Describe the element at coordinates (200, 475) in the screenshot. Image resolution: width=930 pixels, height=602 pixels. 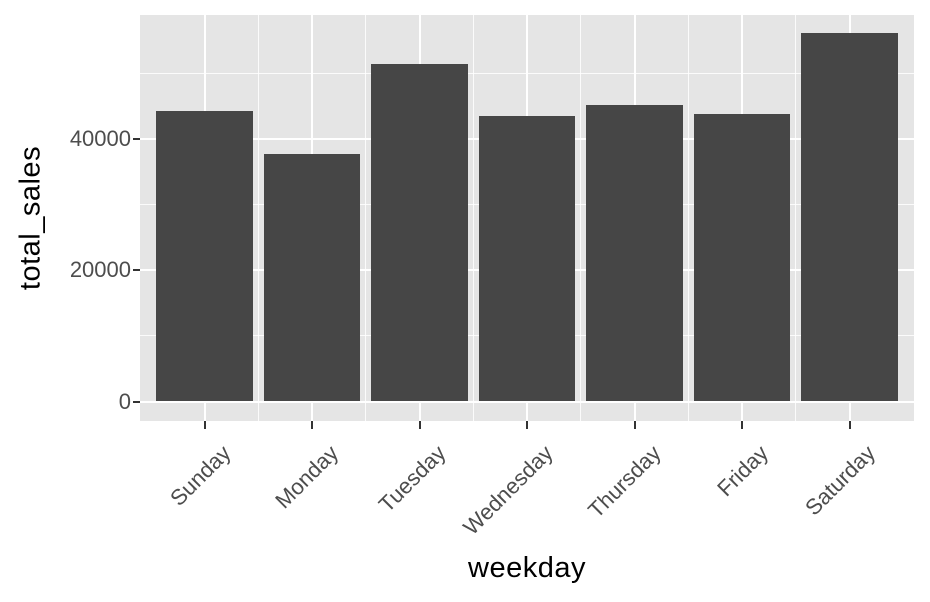
I see `x-tick-label-sunday: Sunday` at that location.